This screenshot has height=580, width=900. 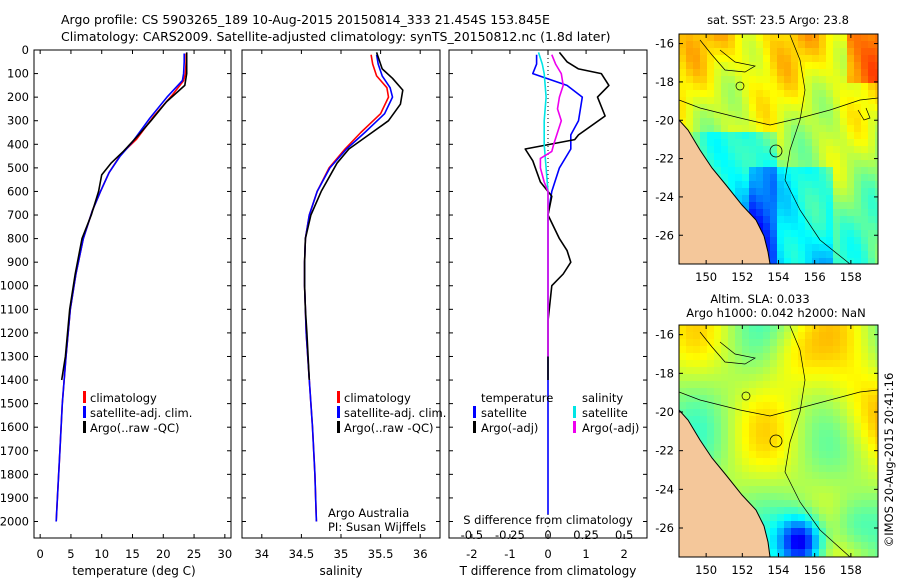 What do you see at coordinates (779, 570) in the screenshot?
I see `map-x-tick-label: 154` at bounding box center [779, 570].